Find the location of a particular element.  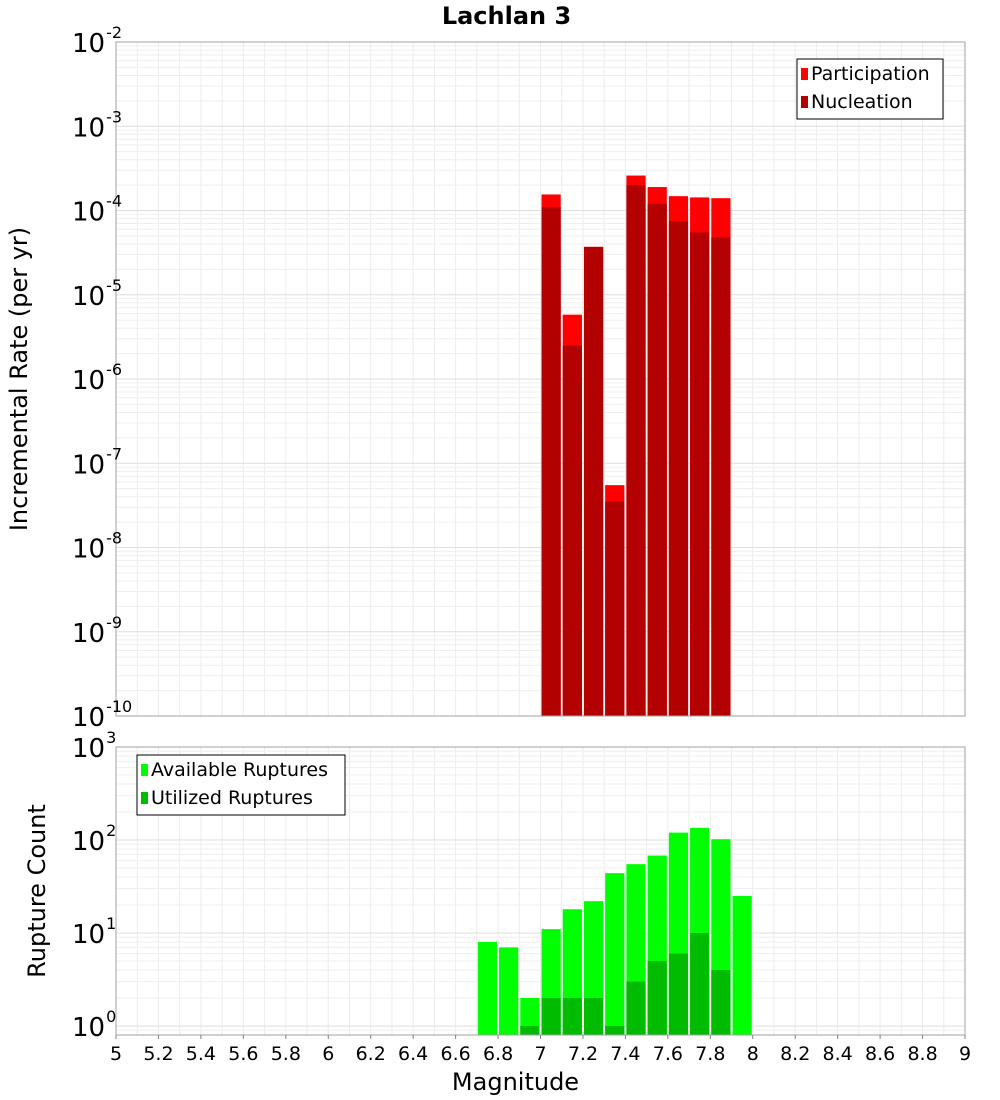

x-tick-label: 8.2 is located at coordinates (795, 1054).